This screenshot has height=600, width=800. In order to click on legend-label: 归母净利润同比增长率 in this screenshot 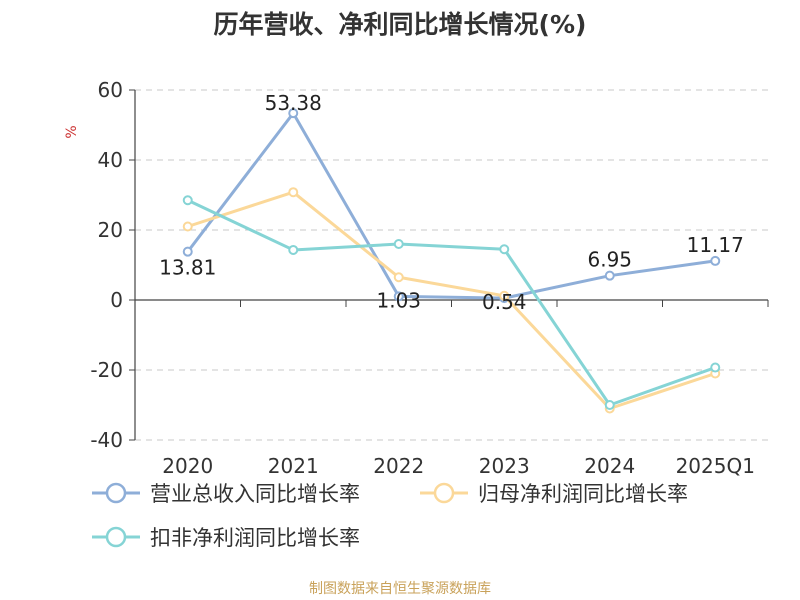, I will do `click(583, 494)`.